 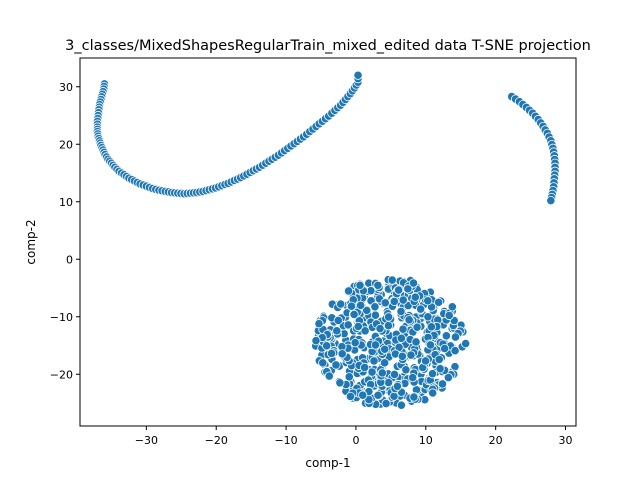 I want to click on x-tick-label: 0, so click(x=355, y=440).